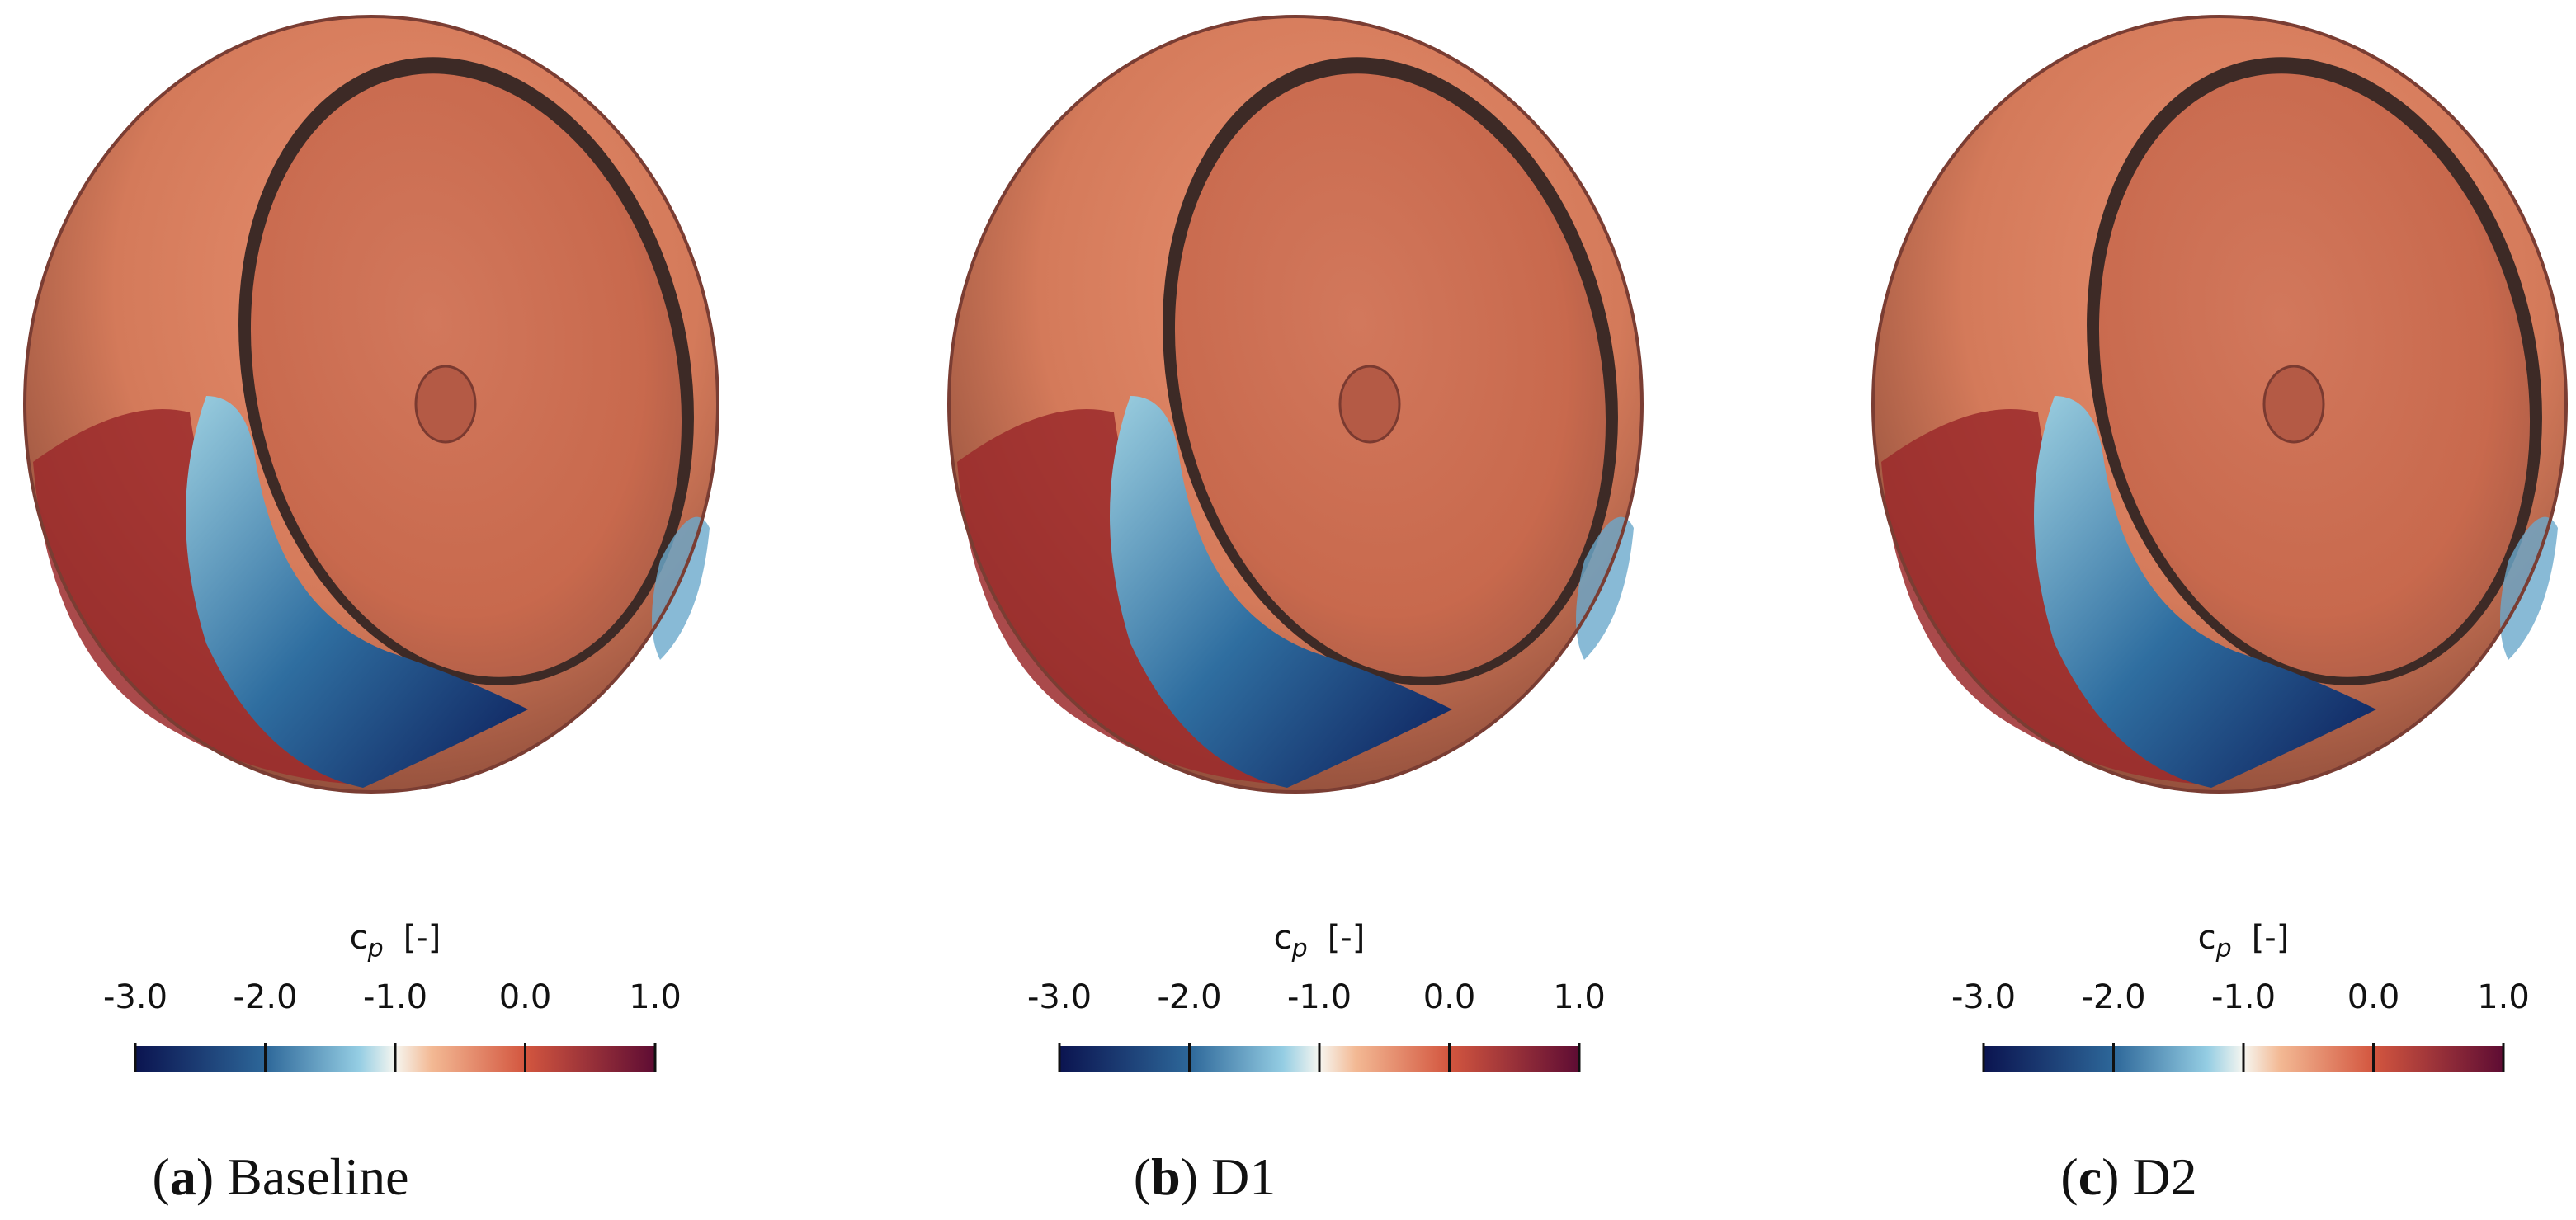  What do you see at coordinates (183, 1176) in the screenshot?
I see `caption-part: a` at bounding box center [183, 1176].